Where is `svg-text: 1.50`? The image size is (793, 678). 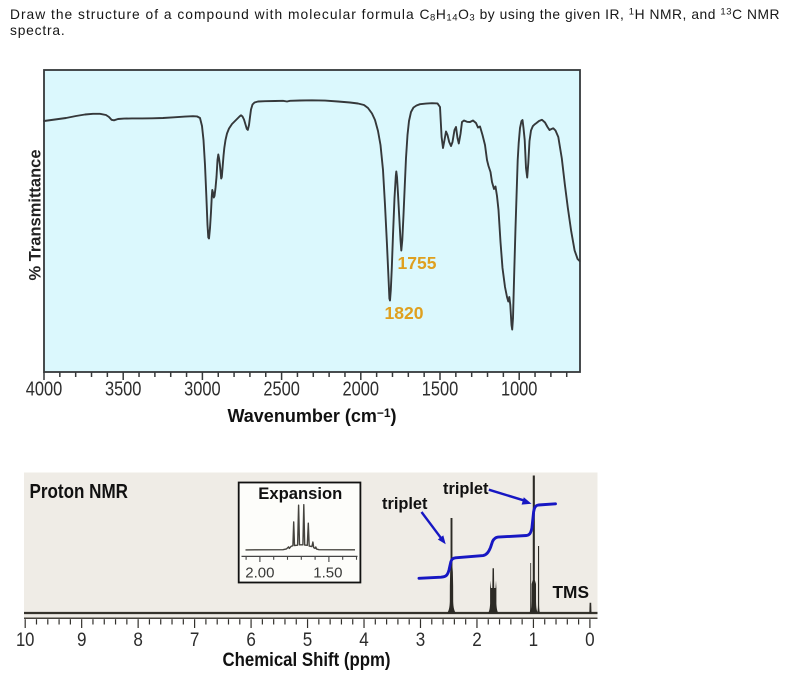 svg-text: 1.50 is located at coordinates (327, 573).